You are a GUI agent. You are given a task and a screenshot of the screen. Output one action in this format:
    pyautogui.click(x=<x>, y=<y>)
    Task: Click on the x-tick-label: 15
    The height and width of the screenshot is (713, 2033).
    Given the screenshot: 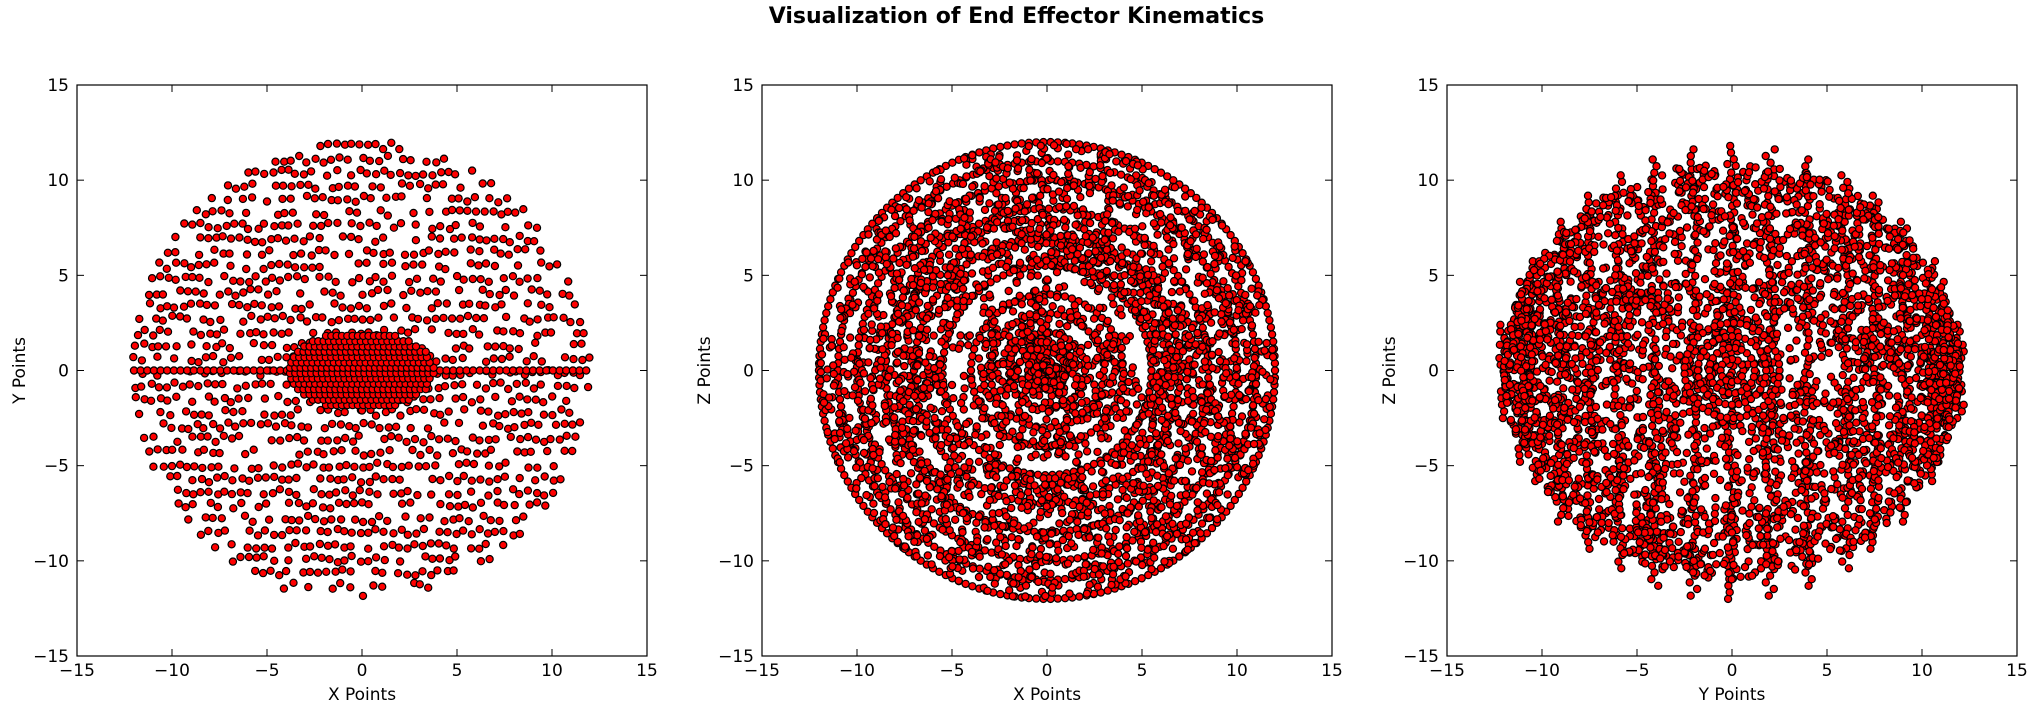 What is the action you would take?
    pyautogui.click(x=647, y=671)
    